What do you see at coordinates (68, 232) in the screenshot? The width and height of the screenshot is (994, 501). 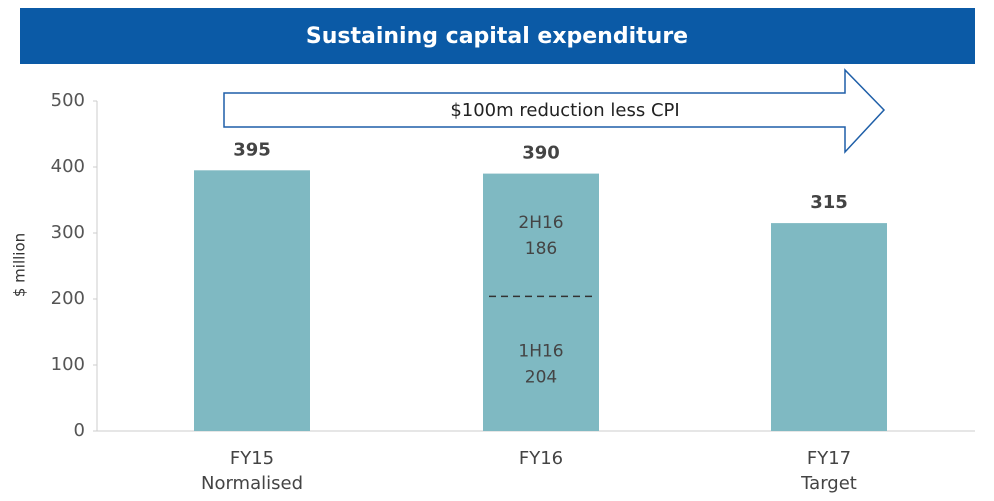 I see `y-tick-label: 300` at bounding box center [68, 232].